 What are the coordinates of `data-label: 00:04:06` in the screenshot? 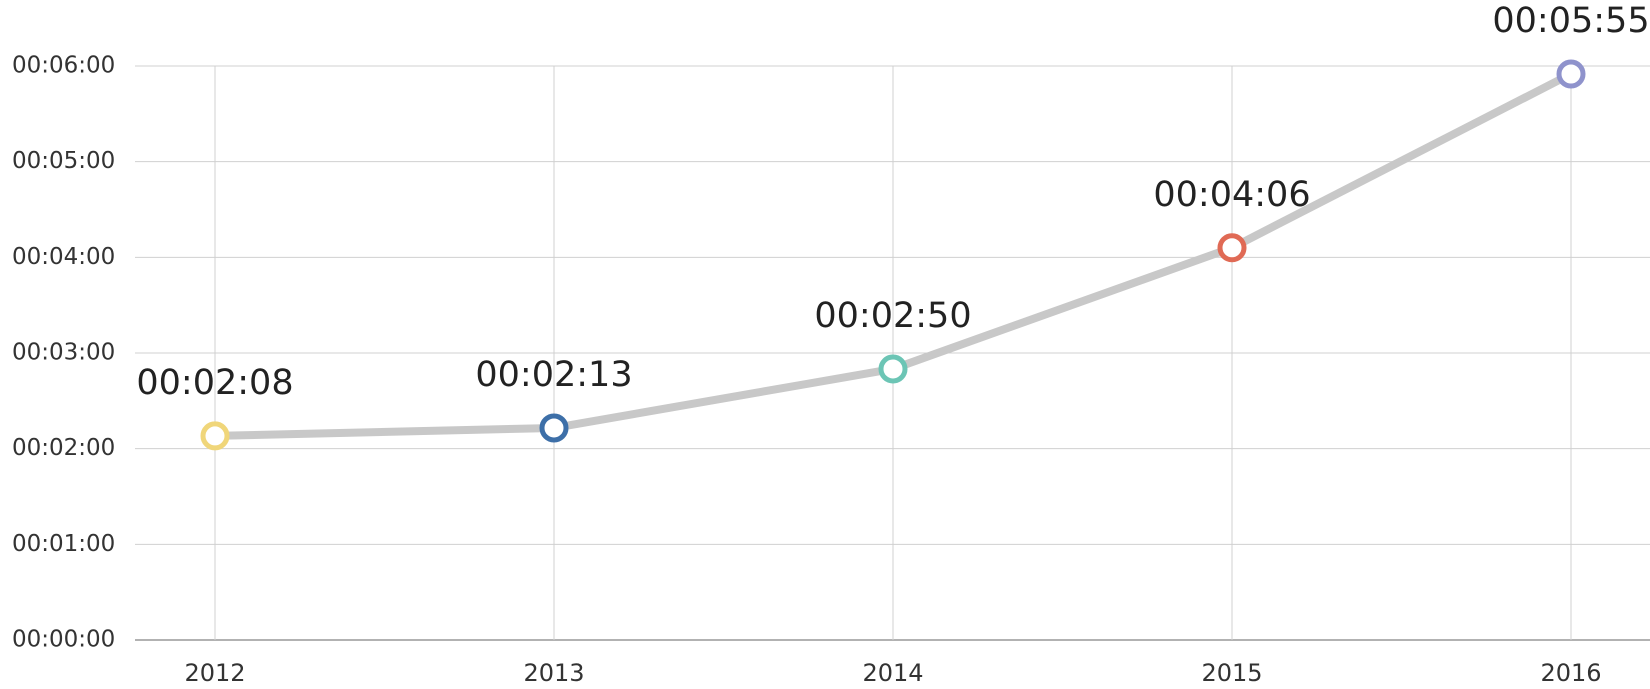 It's located at (1231, 195).